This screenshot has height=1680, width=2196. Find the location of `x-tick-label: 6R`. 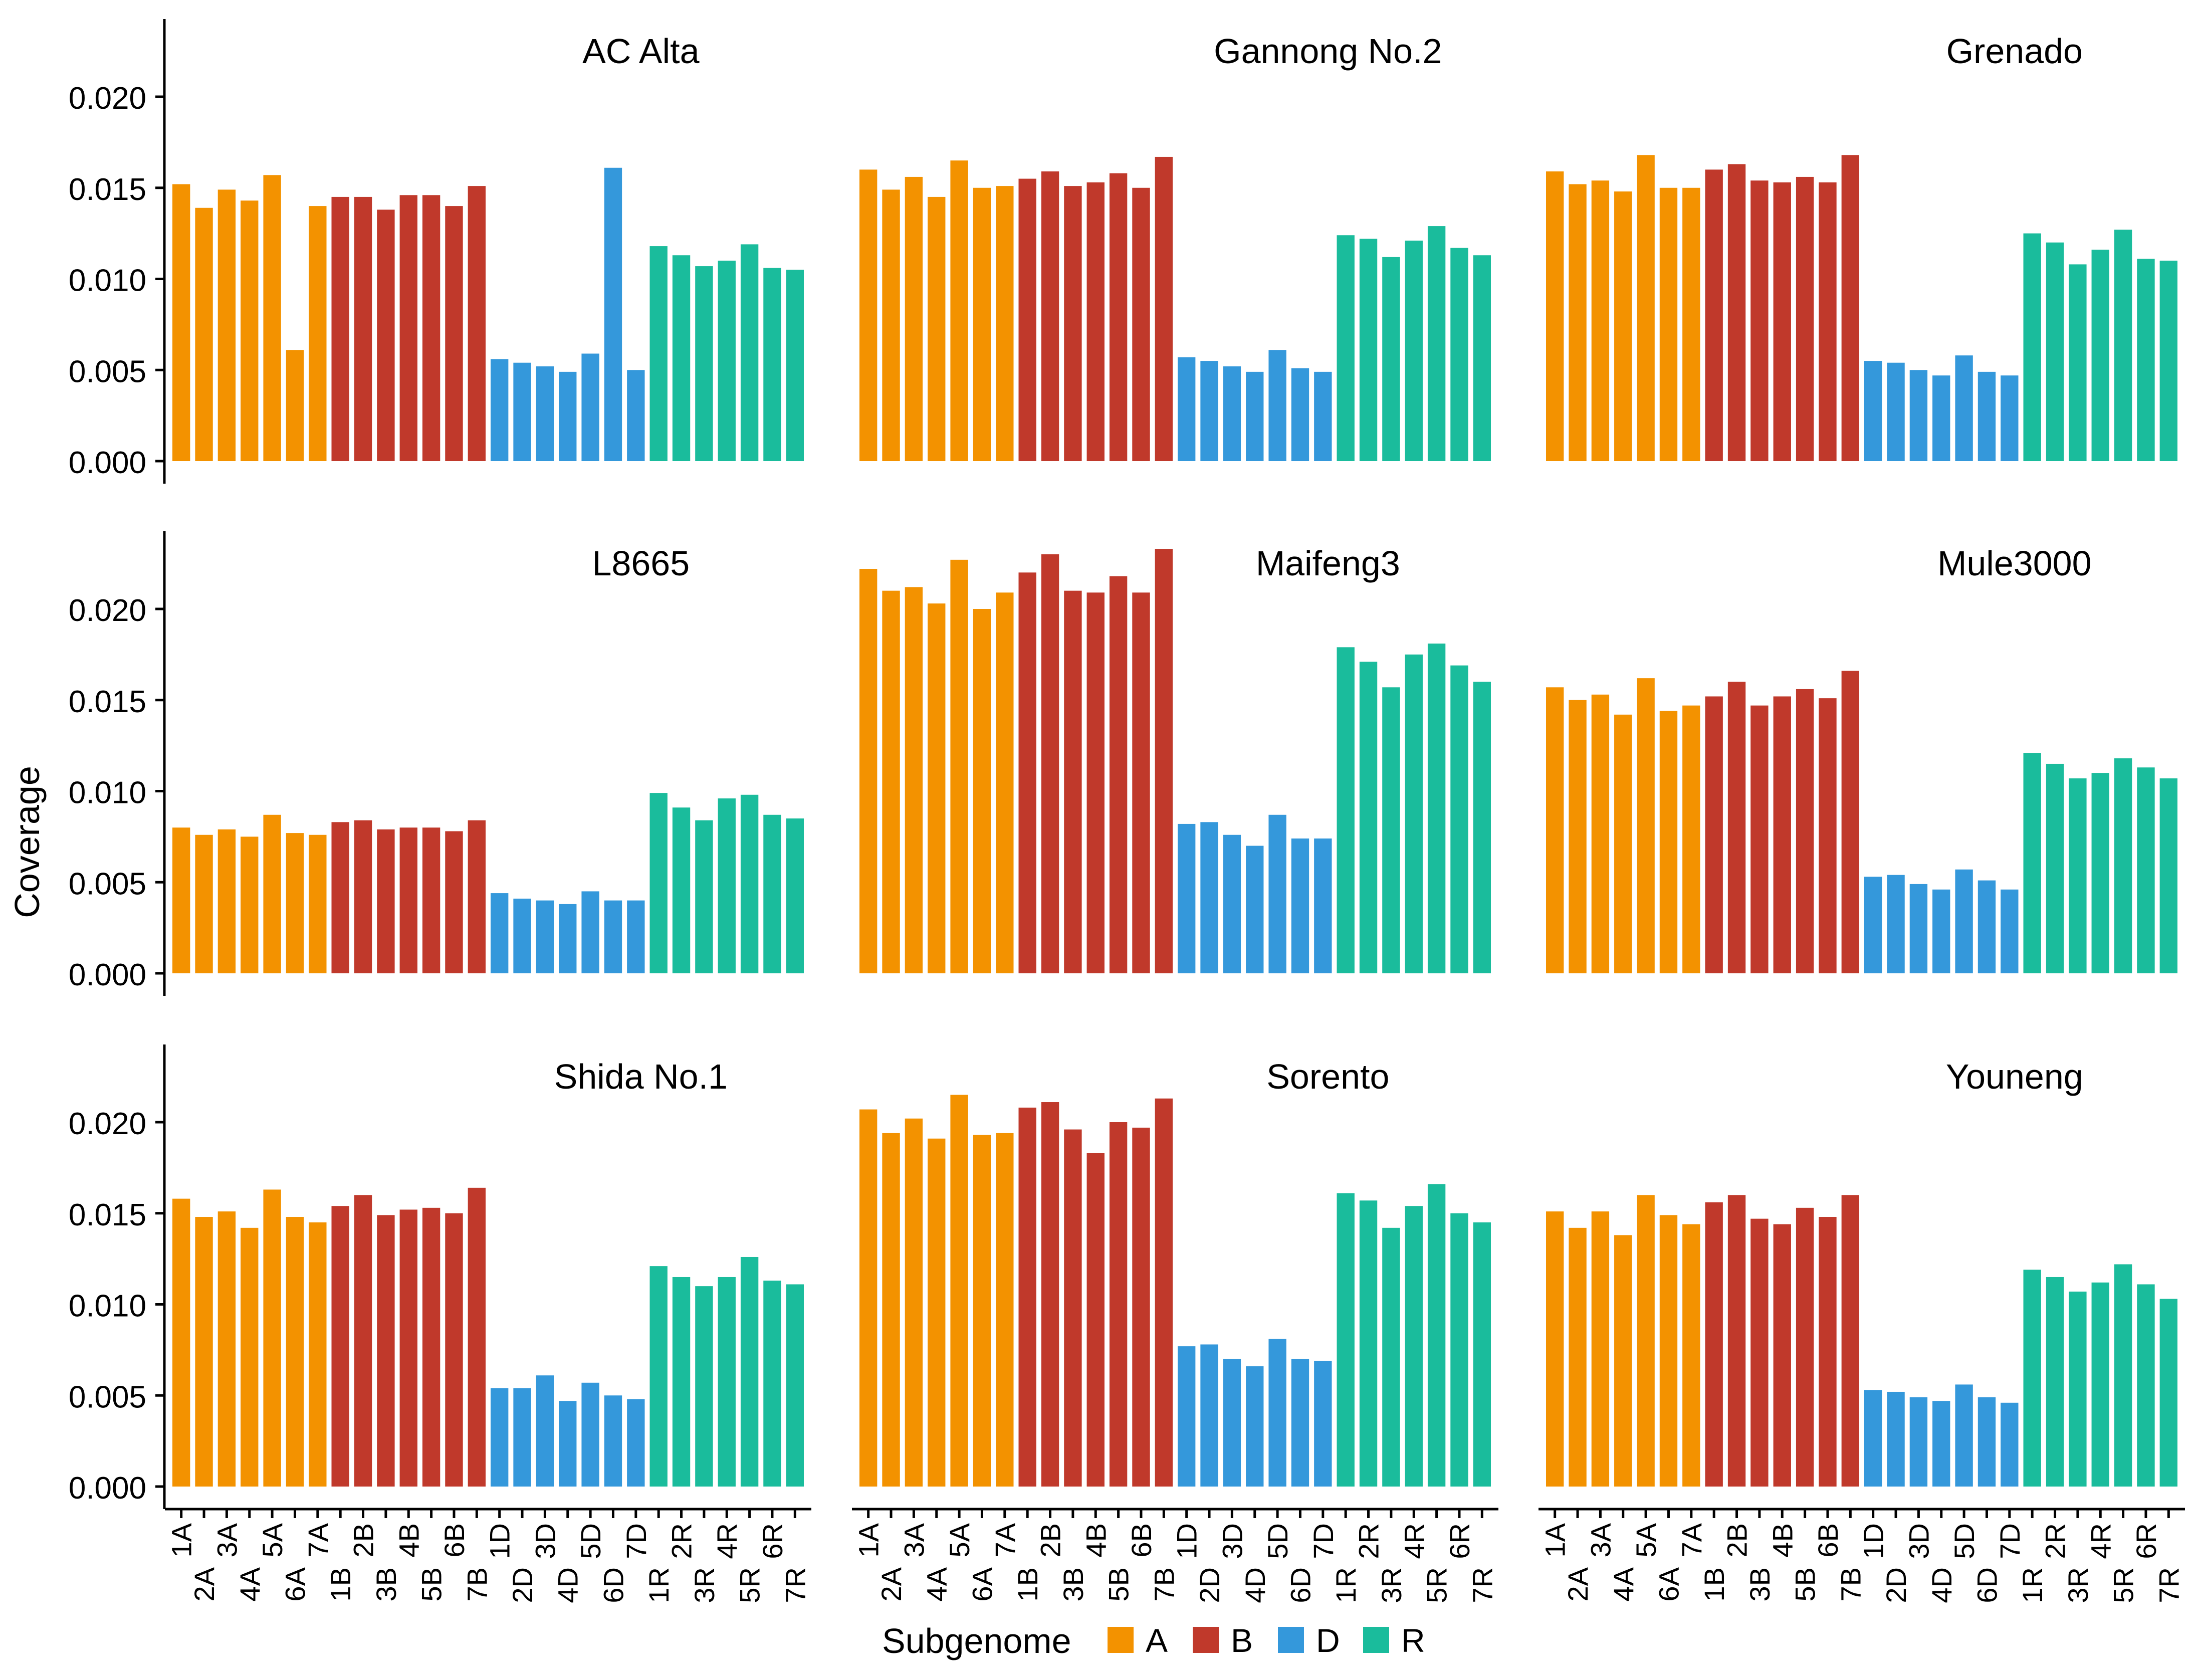

x-tick-label: 6R is located at coordinates (773, 1541).